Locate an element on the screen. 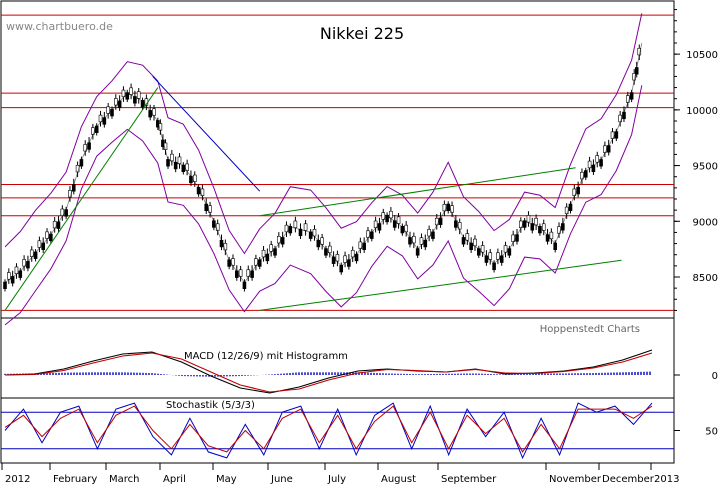 This screenshot has height=486, width=723. macd-panel is located at coordinates (328, 371).